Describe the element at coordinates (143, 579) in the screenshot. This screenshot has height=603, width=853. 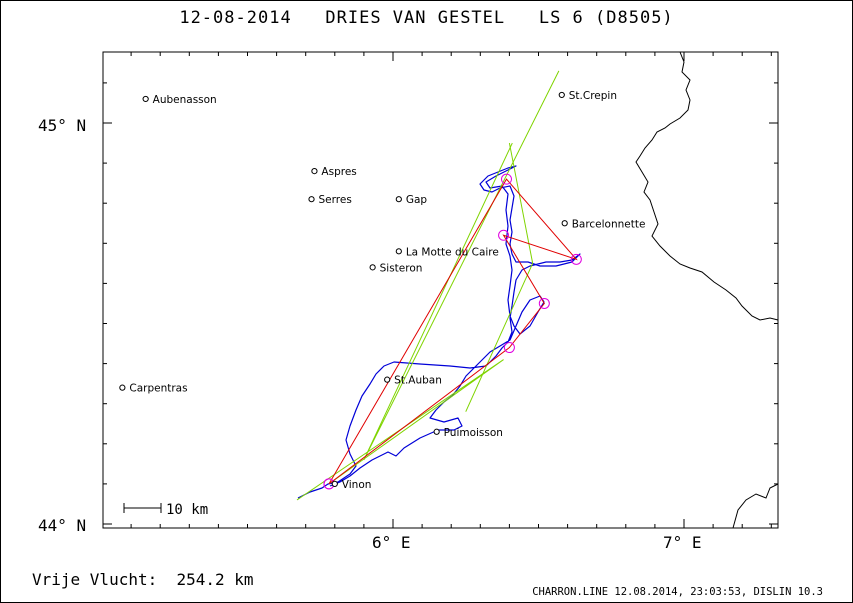
I see `free-flight-distance: Vrije Vlucht: 254.2 km` at that location.